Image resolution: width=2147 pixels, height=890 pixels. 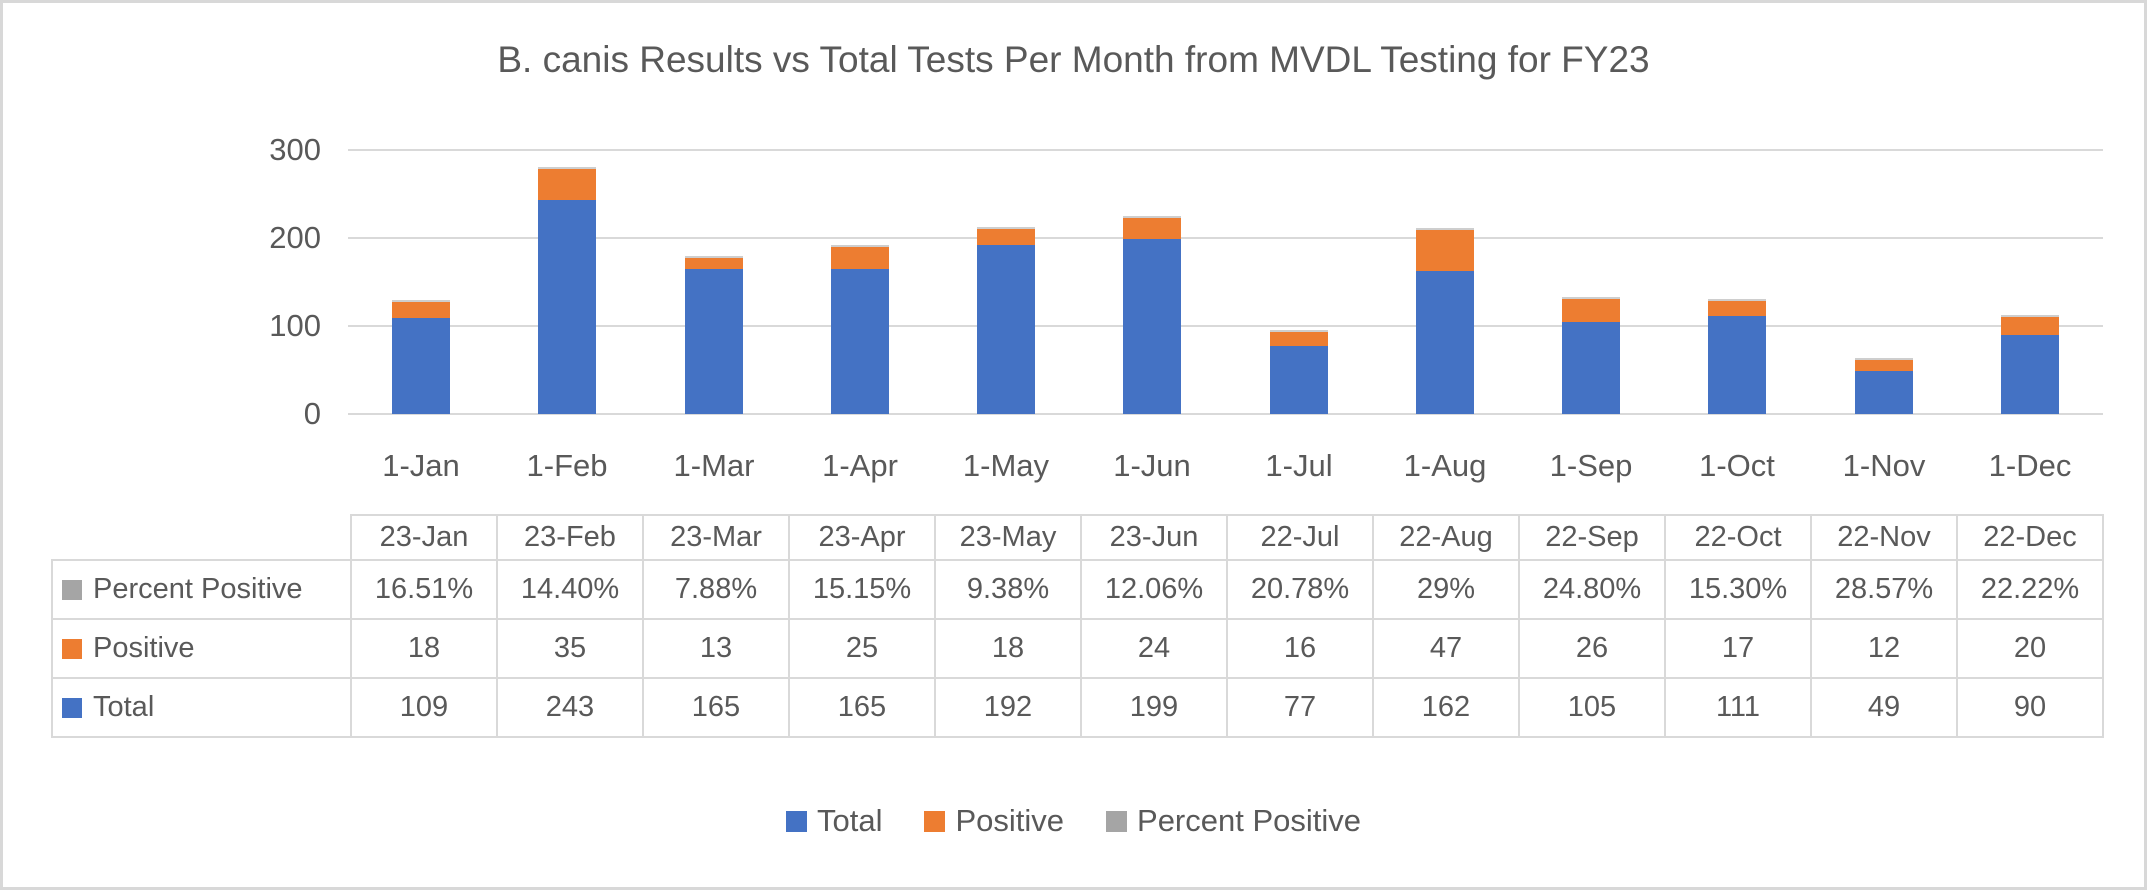 I want to click on x-axis-label: 1-Aug, so click(x=1445, y=465).